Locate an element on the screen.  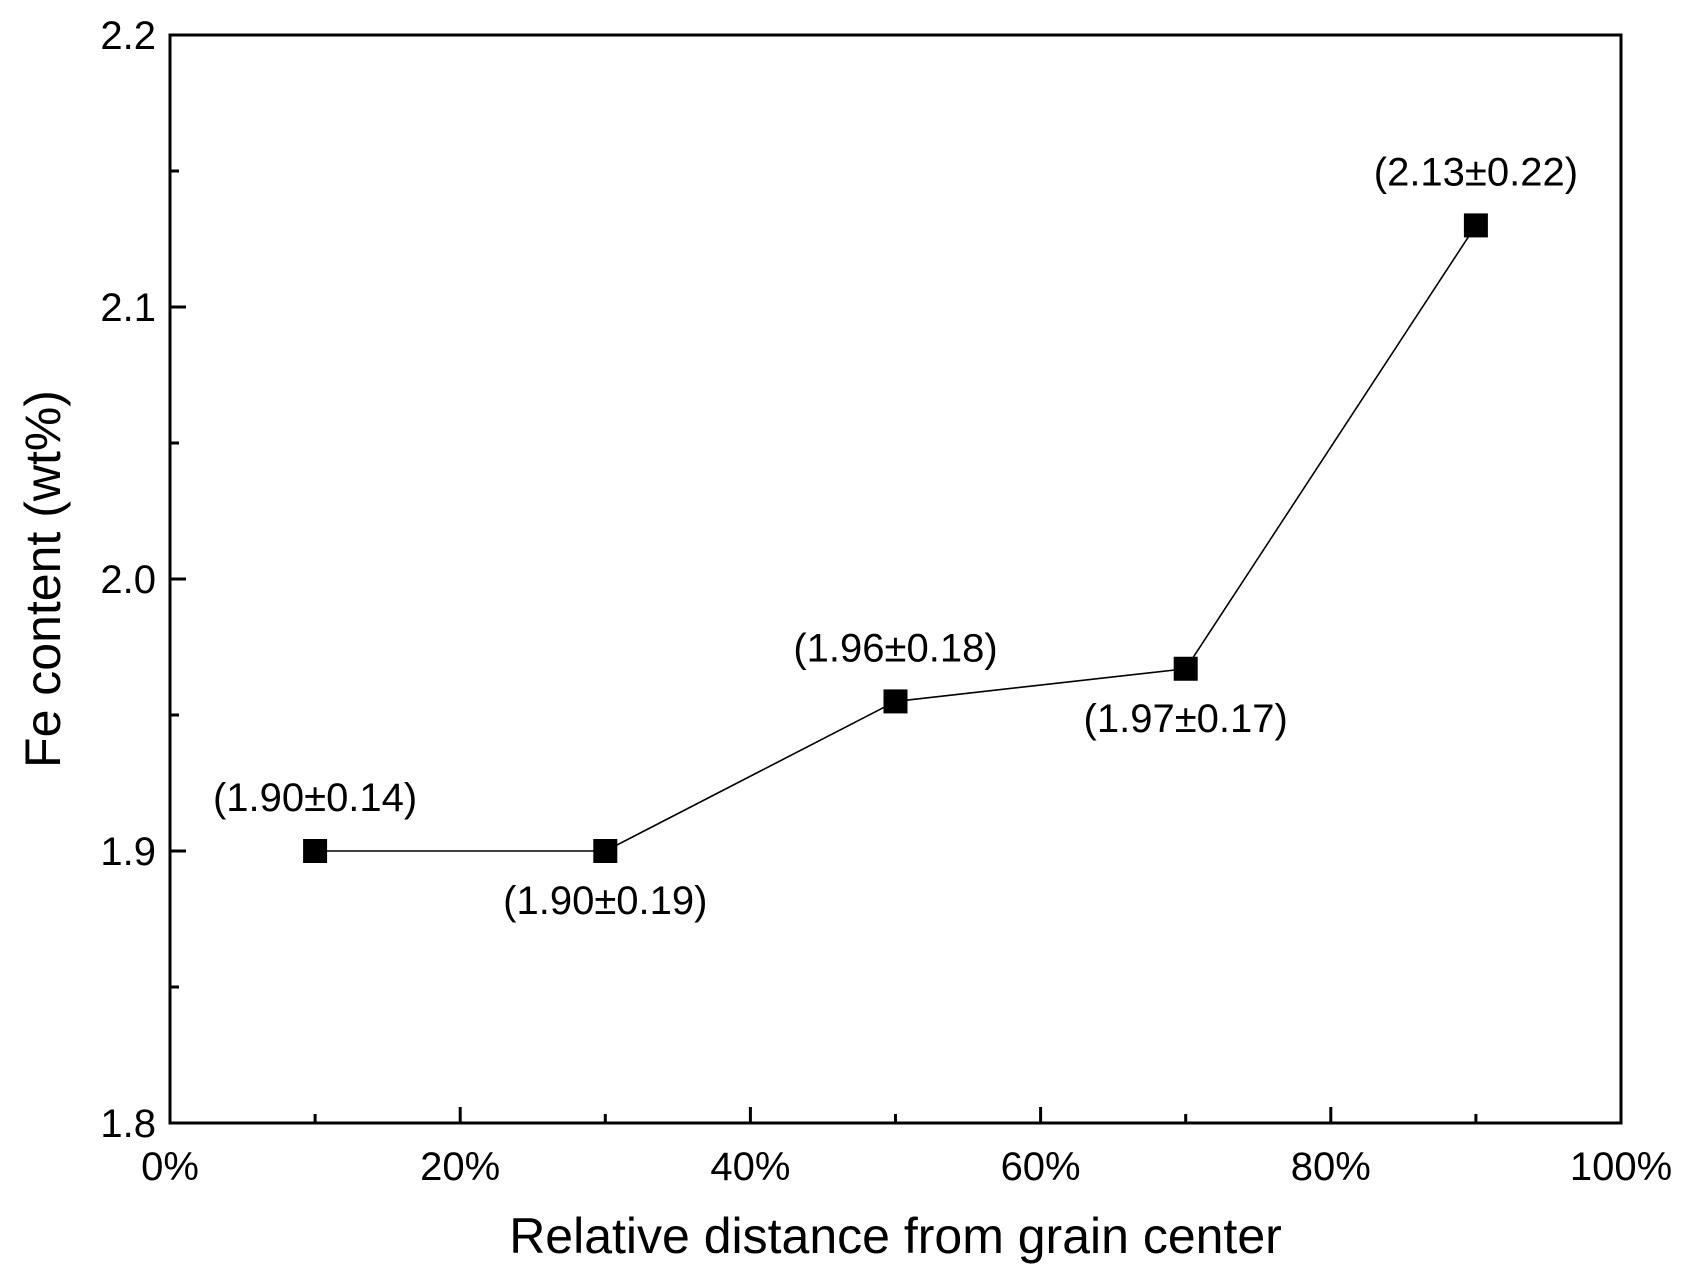
data-point-label: (1.97±0.17) is located at coordinates (1186, 719).